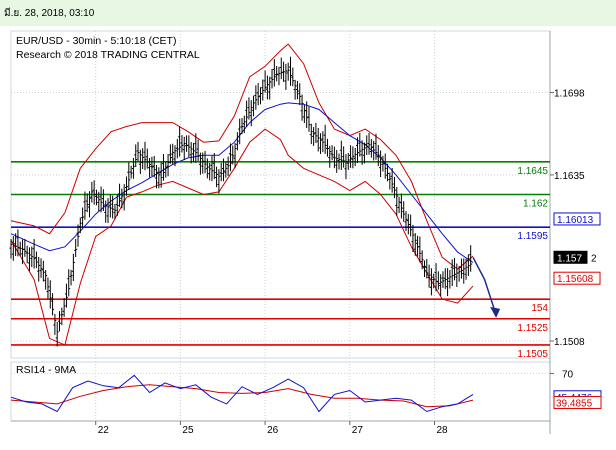 The height and width of the screenshot is (450, 616). What do you see at coordinates (532, 354) in the screenshot?
I see `support-level-label-5: 1.1505` at bounding box center [532, 354].